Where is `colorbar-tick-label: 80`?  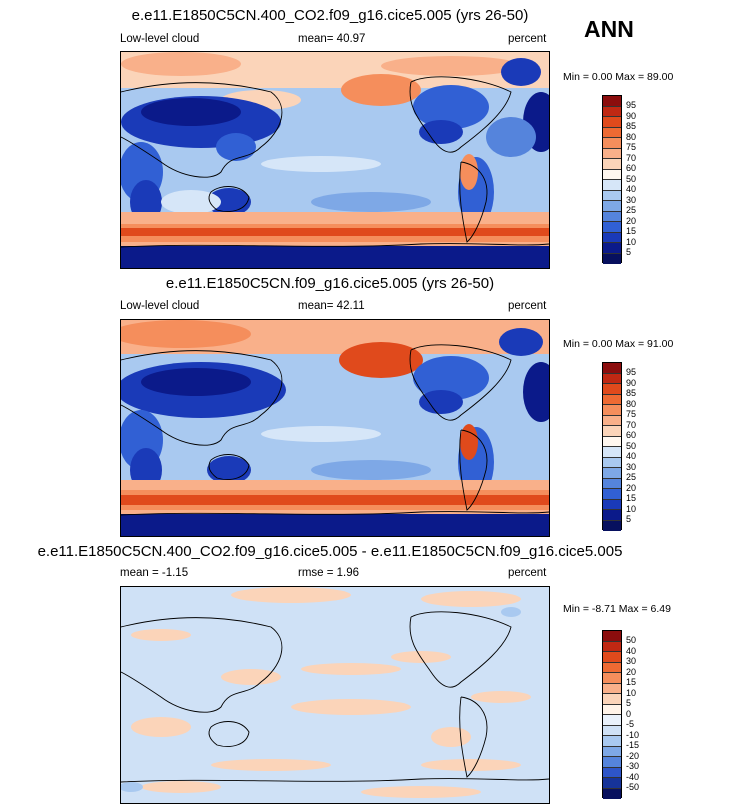
colorbar-tick-label: 80 is located at coordinates (631, 136).